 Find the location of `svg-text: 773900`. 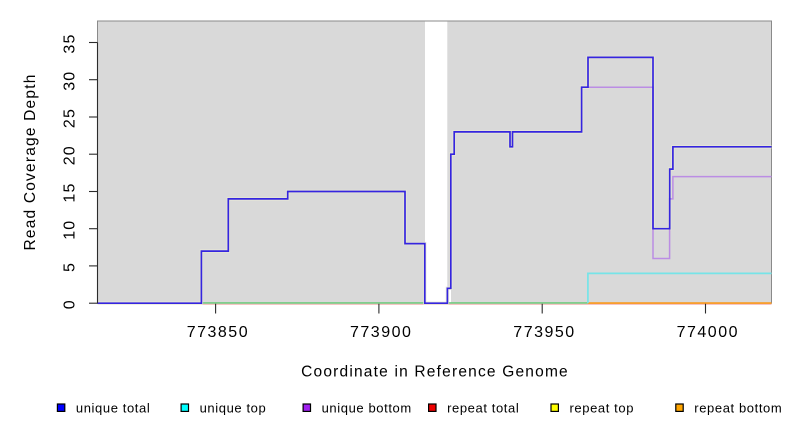

svg-text: 773900 is located at coordinates (381, 332).